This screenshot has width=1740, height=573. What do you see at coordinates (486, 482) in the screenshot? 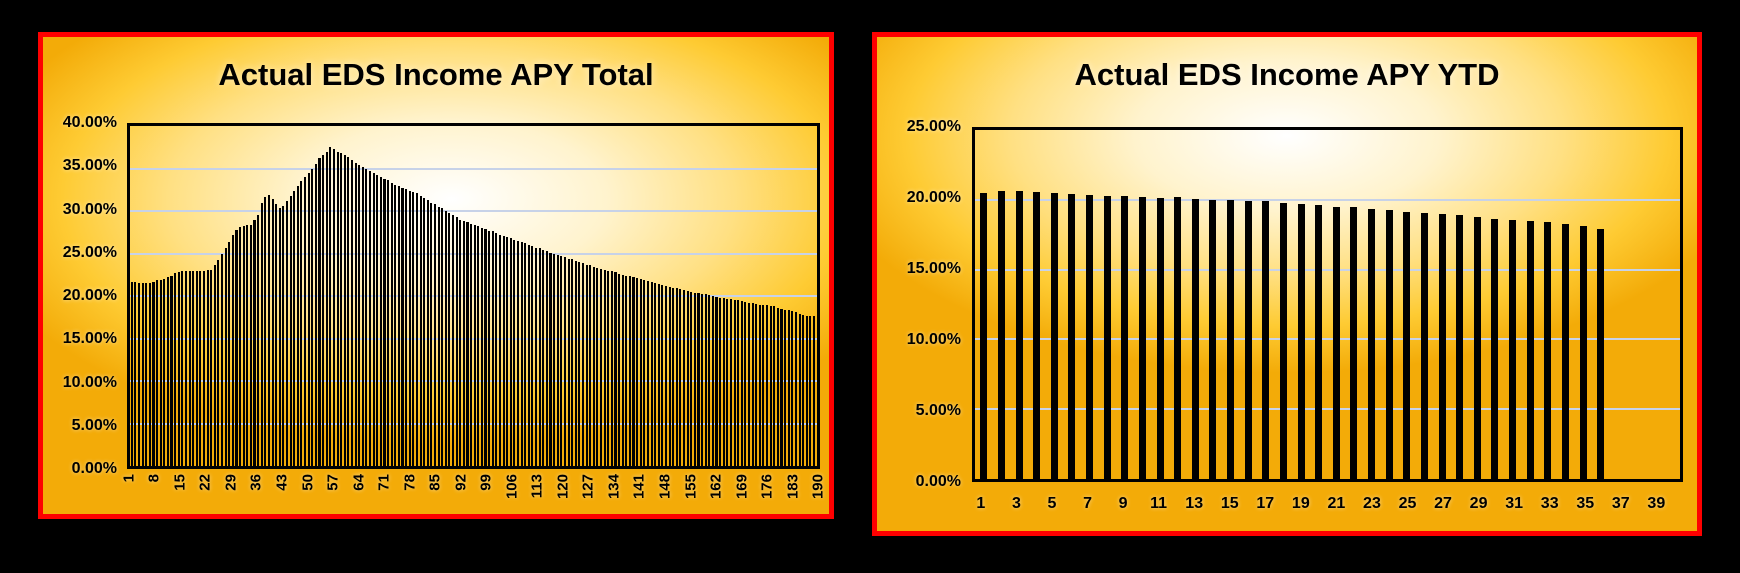
I see `x-tick-label: 99` at bounding box center [486, 482].